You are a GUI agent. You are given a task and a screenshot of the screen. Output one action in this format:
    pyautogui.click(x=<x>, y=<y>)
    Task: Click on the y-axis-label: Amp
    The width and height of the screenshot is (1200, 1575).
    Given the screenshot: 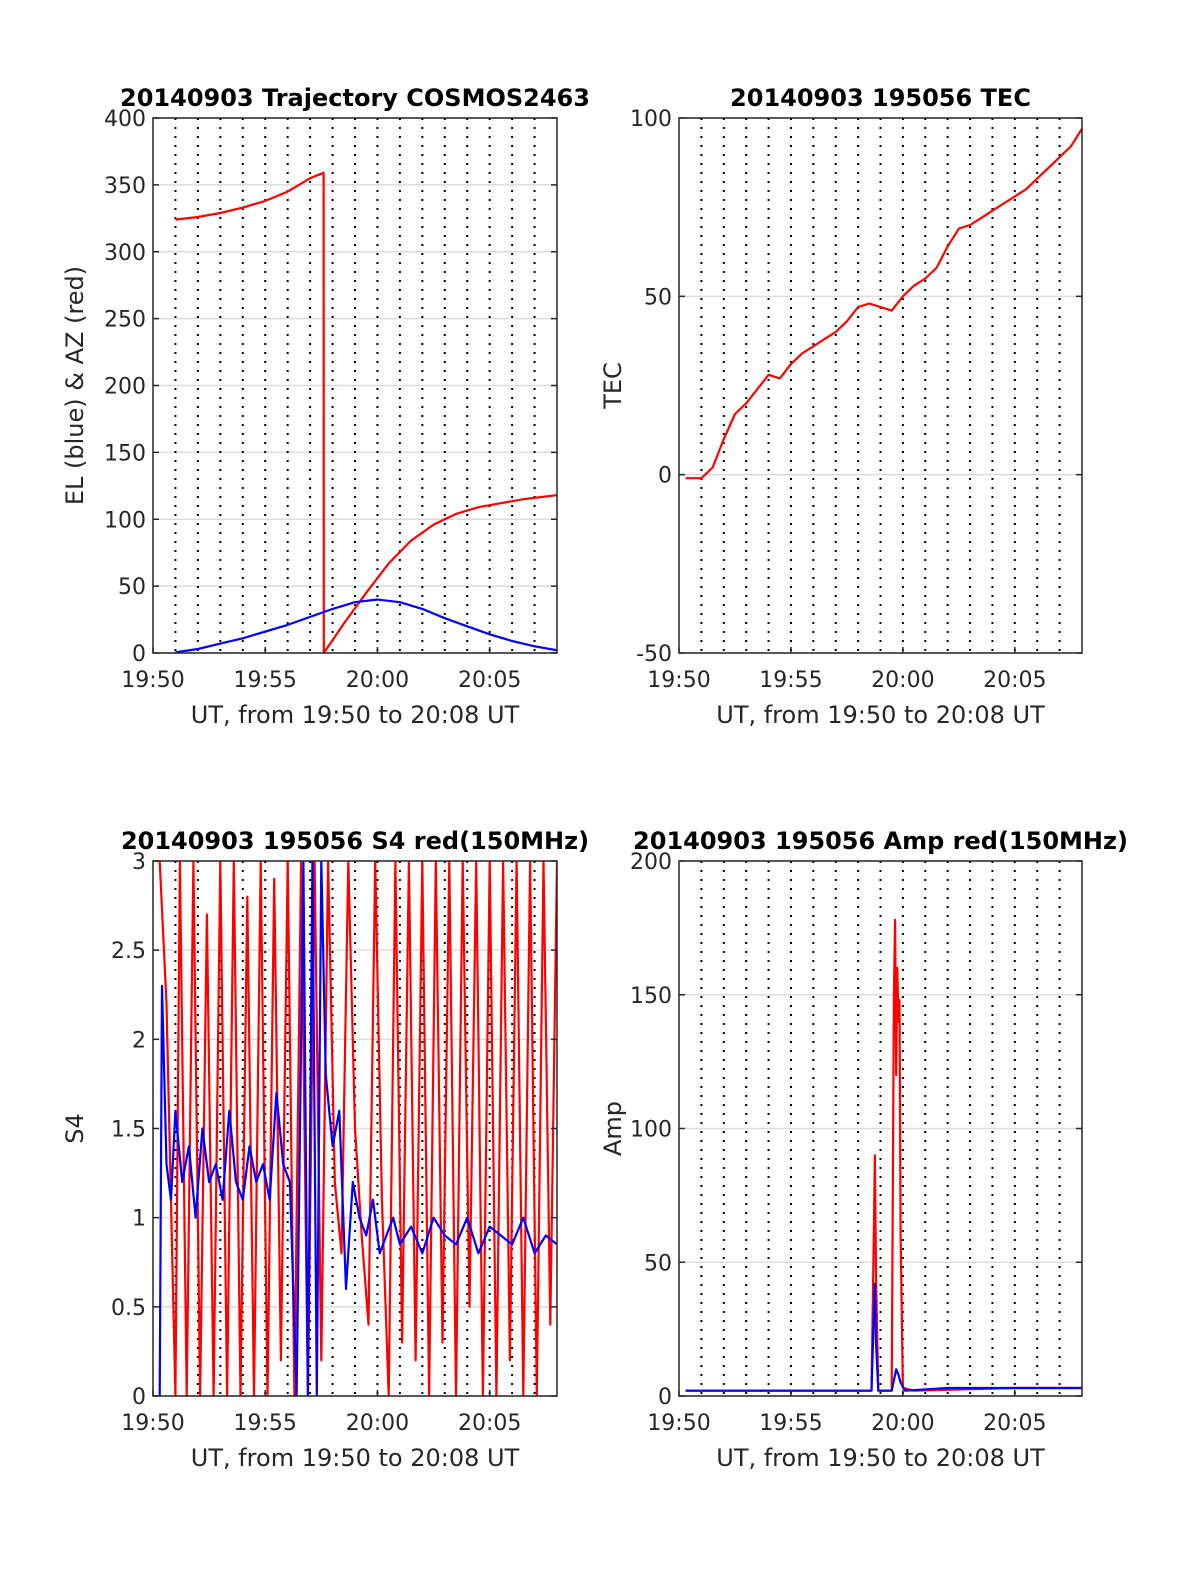 What is the action you would take?
    pyautogui.click(x=613, y=1128)
    